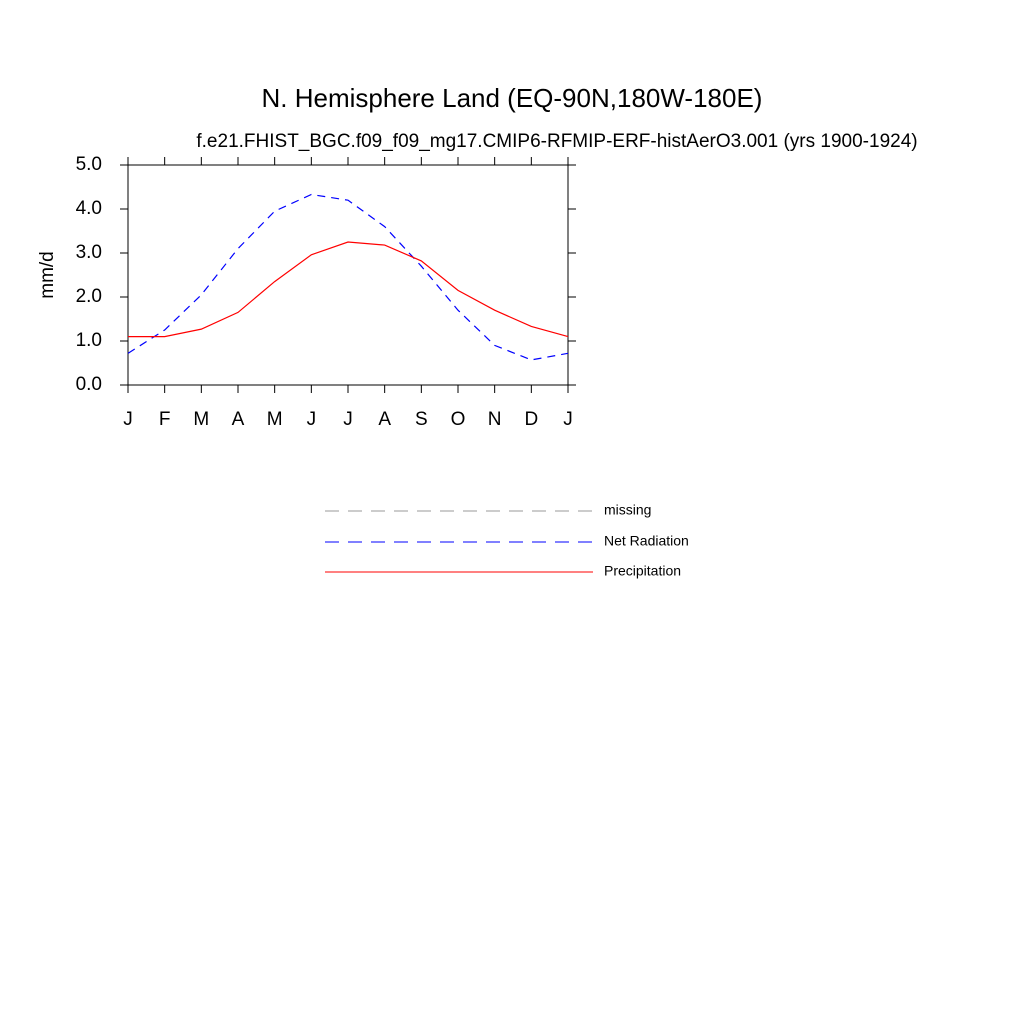 This screenshot has width=1024, height=1024. Describe the element at coordinates (47, 275) in the screenshot. I see `y-axis-label: mm/d` at that location.